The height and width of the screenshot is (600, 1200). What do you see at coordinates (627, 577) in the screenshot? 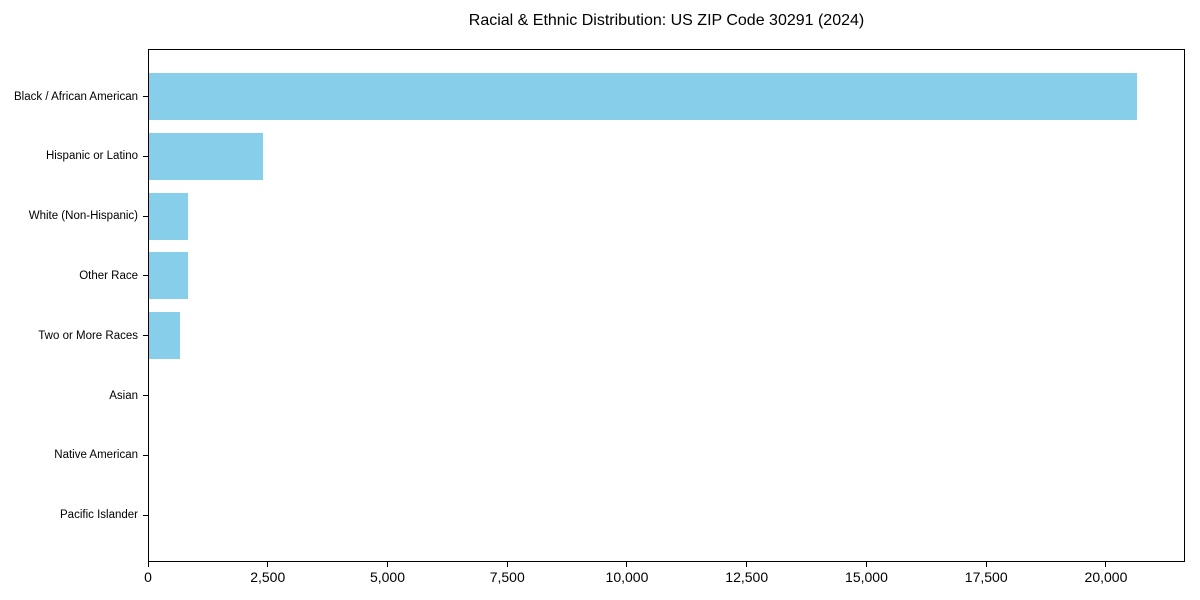
I see `x-tick-label-10-000: 10,000` at bounding box center [627, 577].